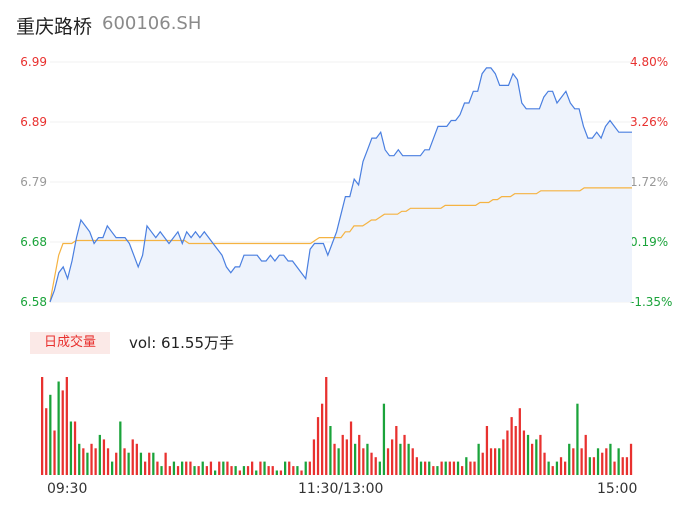 This screenshot has height=524, width=686. Describe the element at coordinates (651, 302) in the screenshot. I see `percent-tick-label: -1.35%` at that location.